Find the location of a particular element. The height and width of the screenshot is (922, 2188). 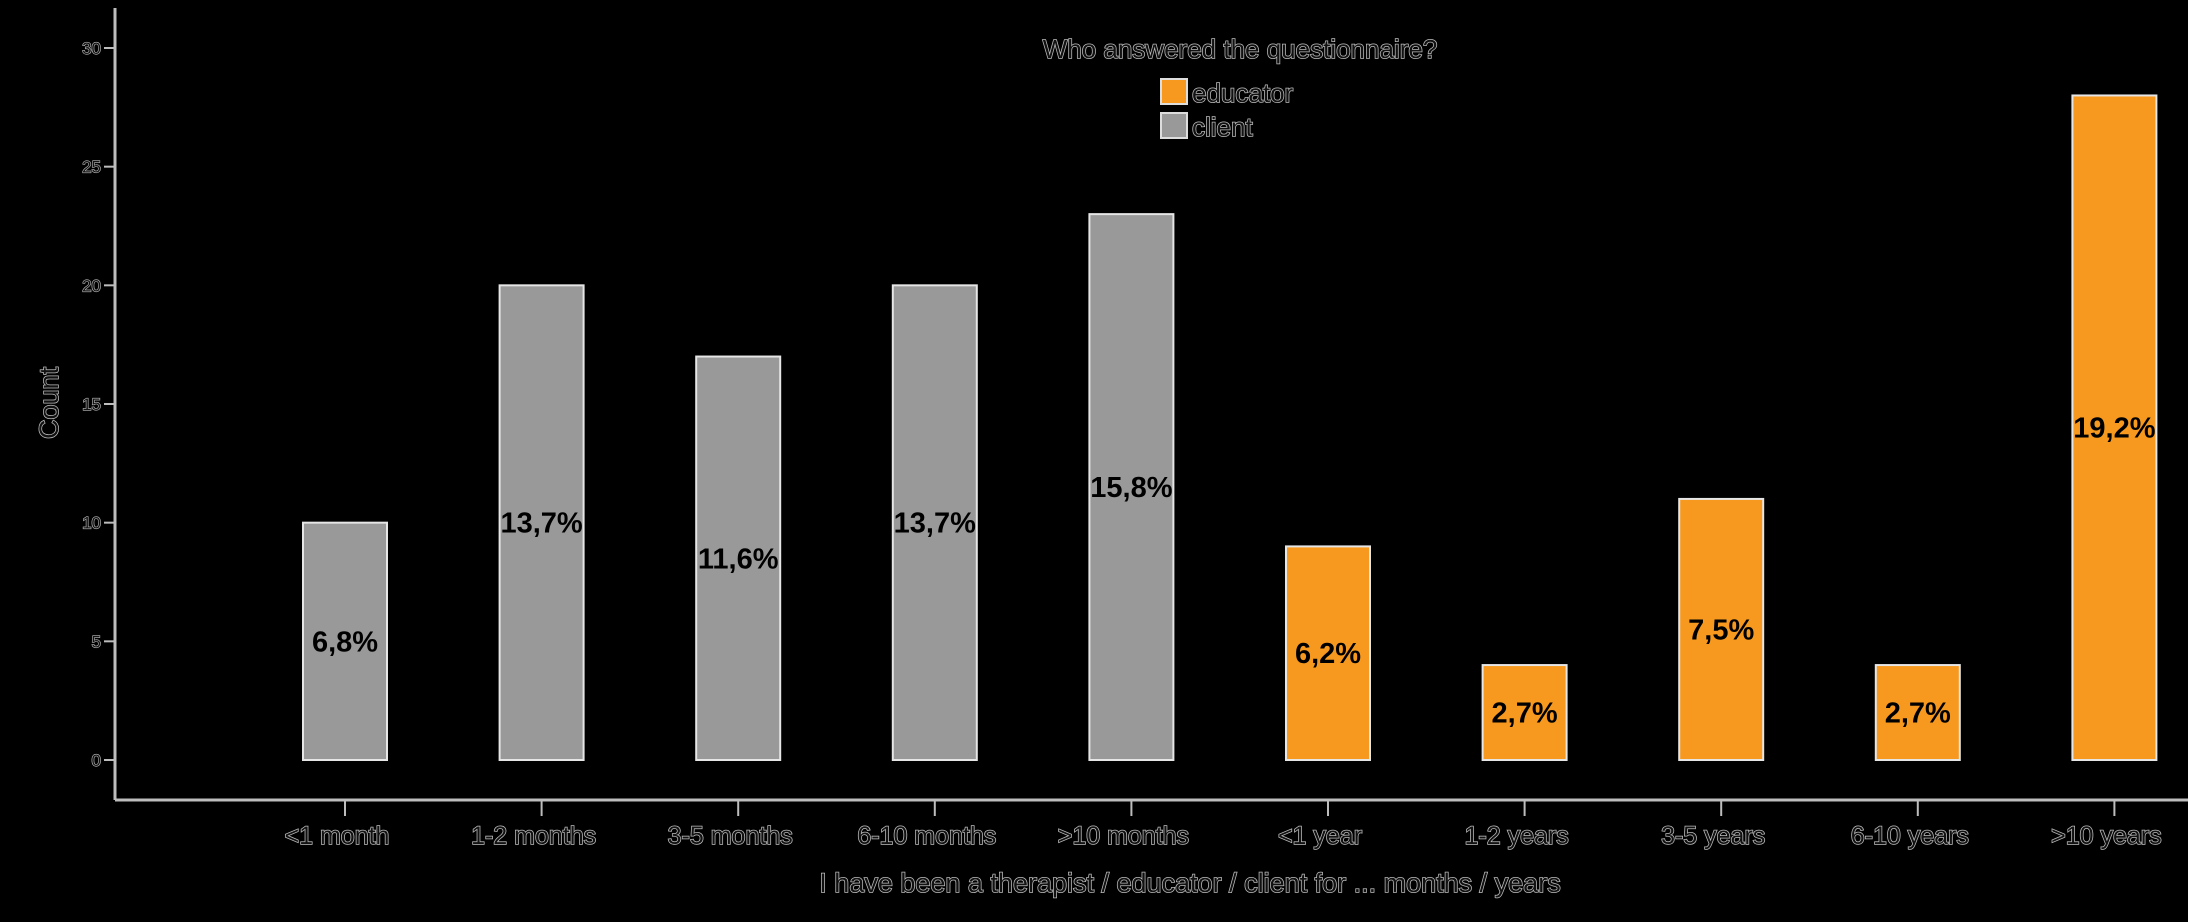

y-axis: 0 5 10 15 20 25 30 is located at coordinates (99, 404).